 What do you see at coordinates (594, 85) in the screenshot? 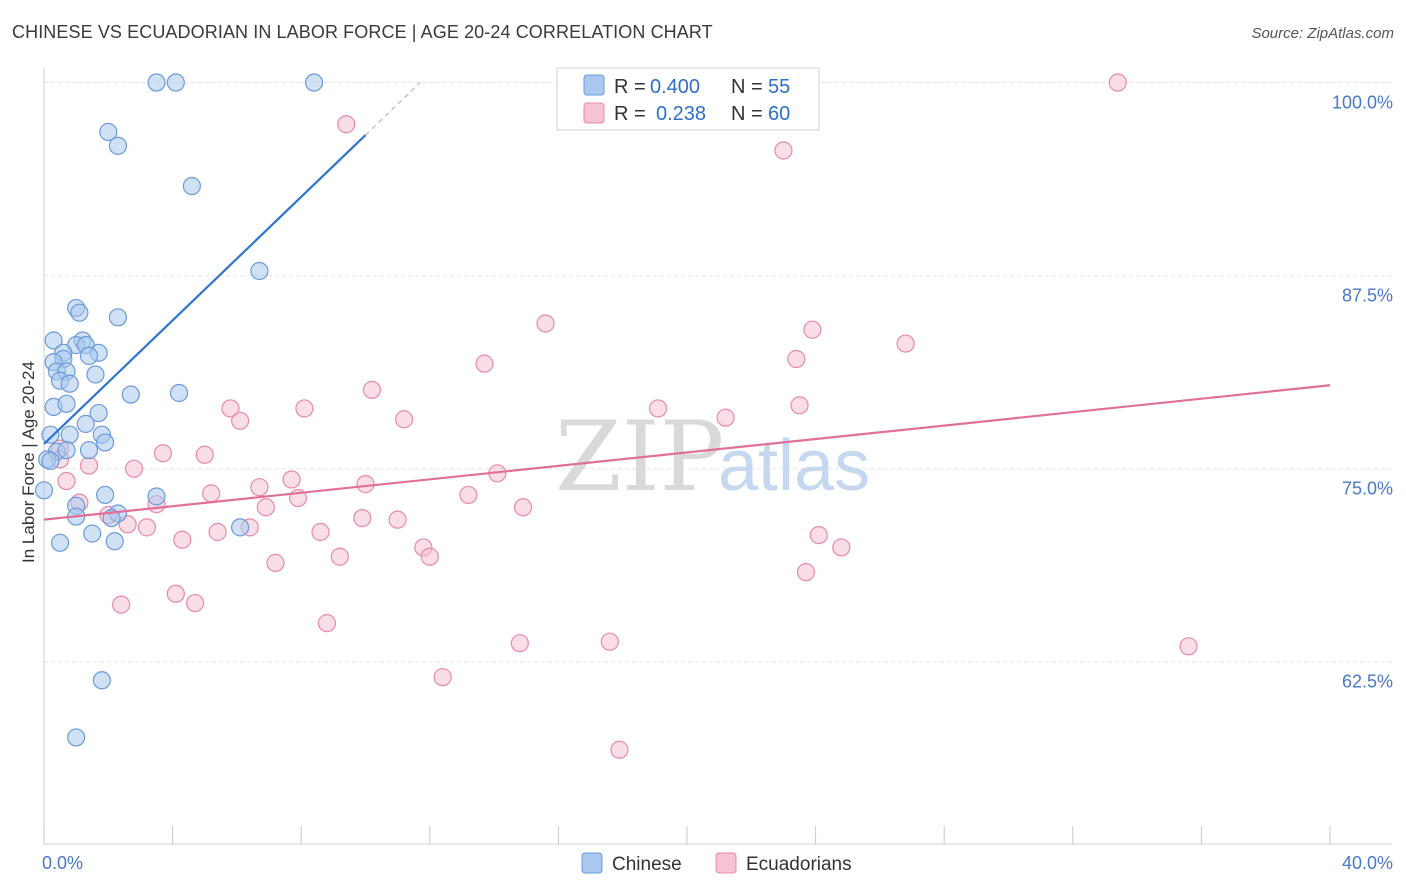
I see `legend-swatch-chinese` at bounding box center [594, 85].